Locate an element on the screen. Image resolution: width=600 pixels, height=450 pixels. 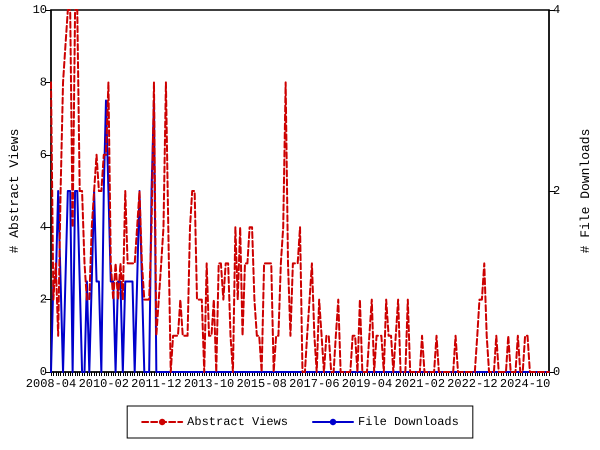
x-tick-label: 2008-04 is located at coordinates (51, 384).